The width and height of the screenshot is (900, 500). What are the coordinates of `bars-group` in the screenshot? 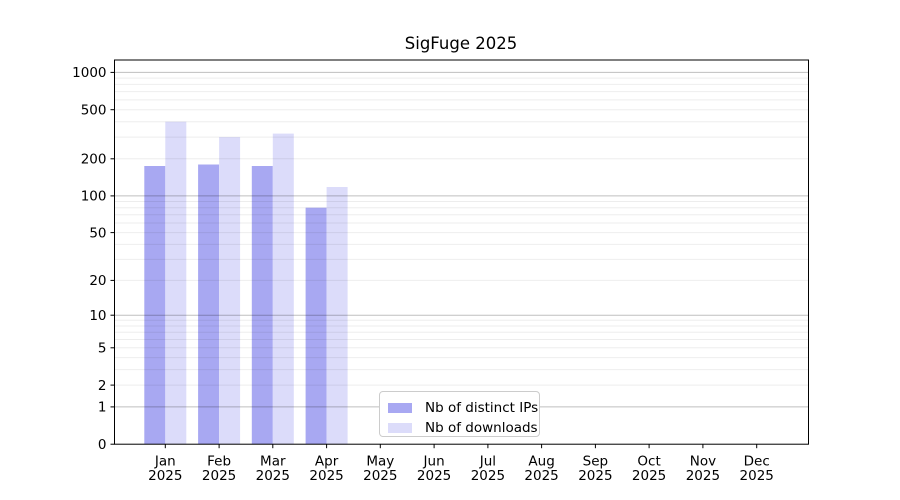 It's located at (246, 283).